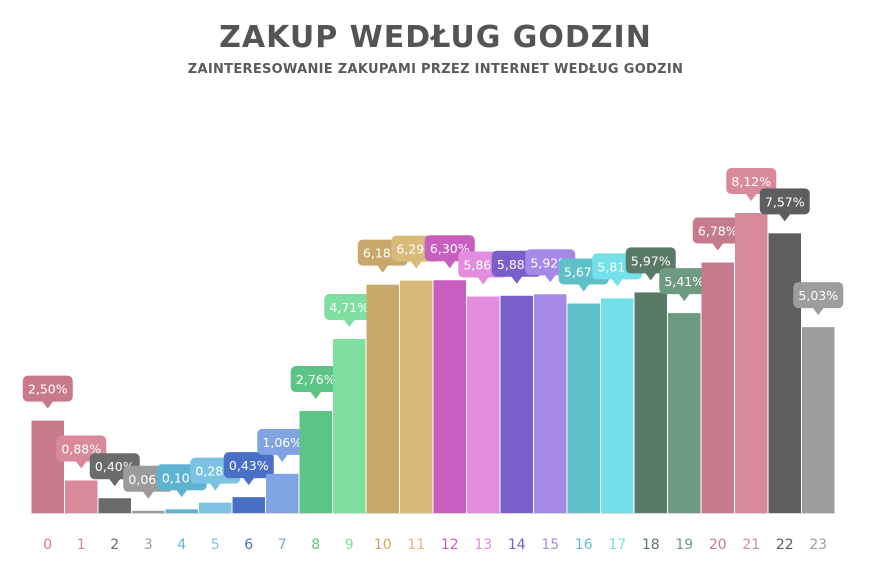  What do you see at coordinates (483, 545) in the screenshot?
I see `x-tick-label: 13` at bounding box center [483, 545].